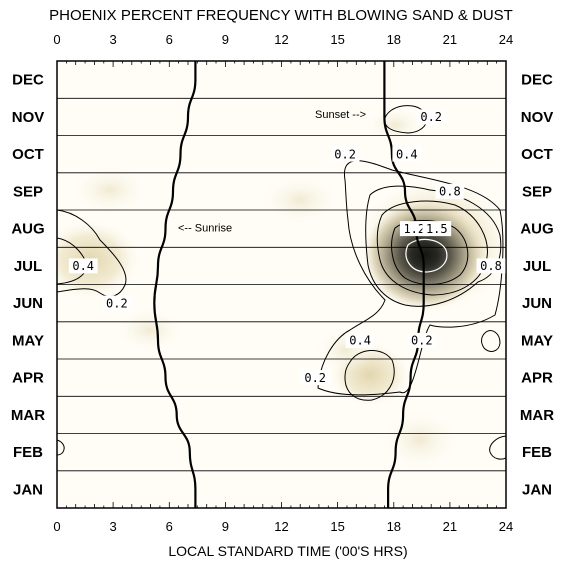  Describe the element at coordinates (61, 447) in the screenshot. I see `contour-0.2-feb-left` at that location.